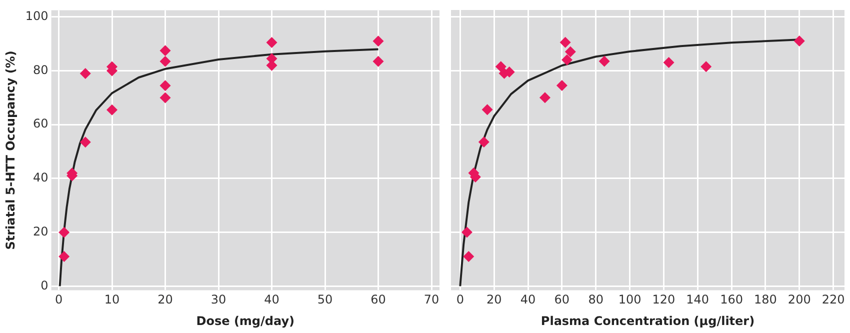 The image size is (850, 333). Describe the element at coordinates (40, 69) in the screenshot. I see `y-tick-label: 80` at that location.